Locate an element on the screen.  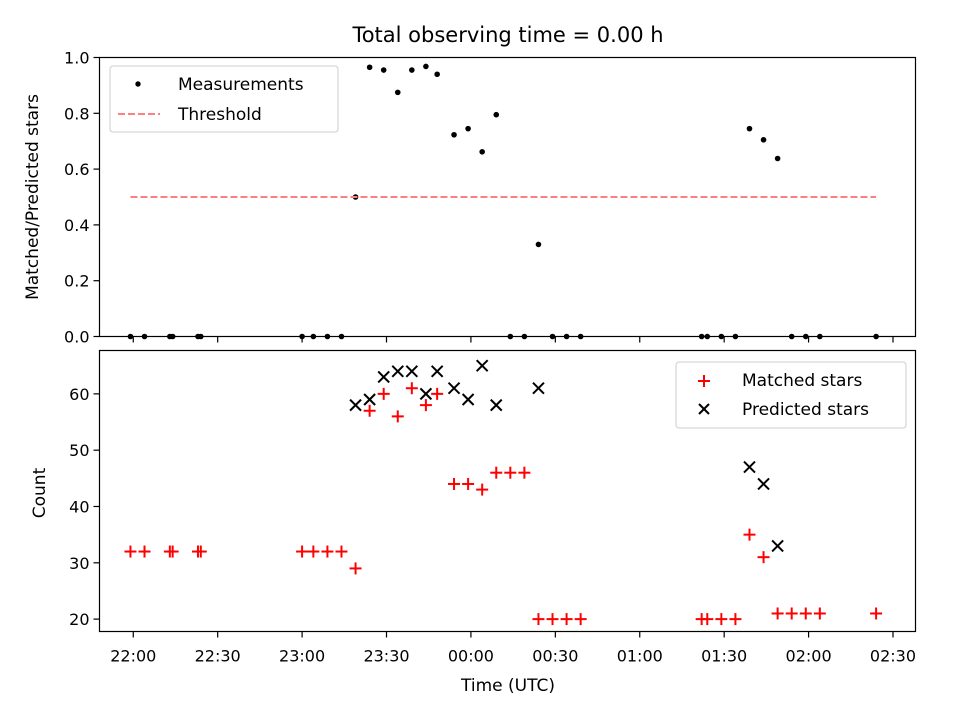
x-tick-label: 22:00 is located at coordinates (133, 656).